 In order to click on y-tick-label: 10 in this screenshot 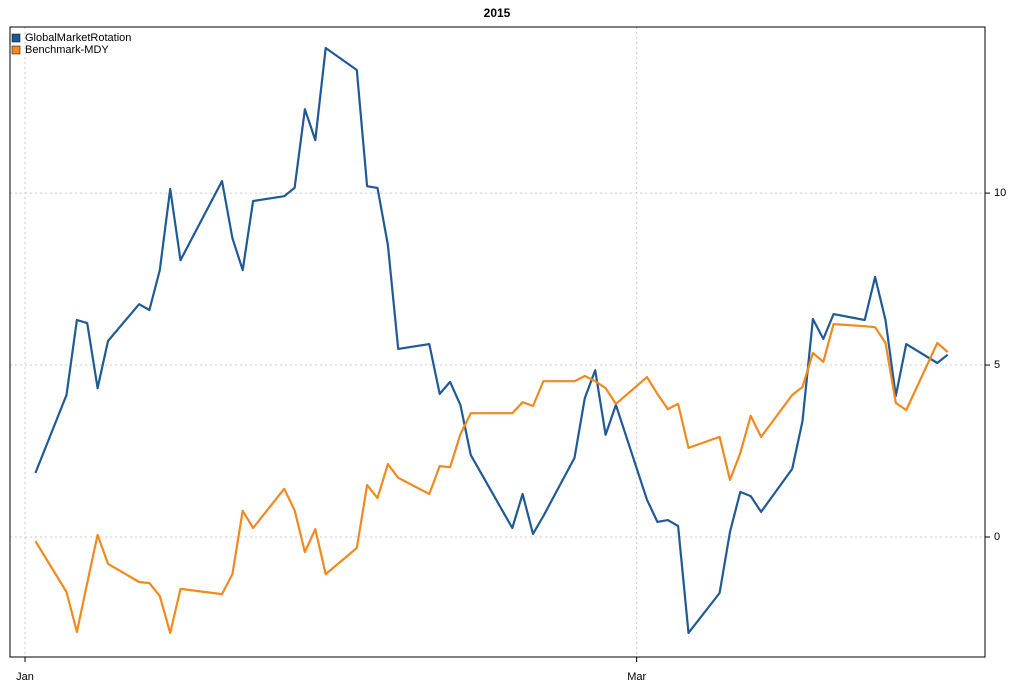, I will do `click(1000, 193)`.